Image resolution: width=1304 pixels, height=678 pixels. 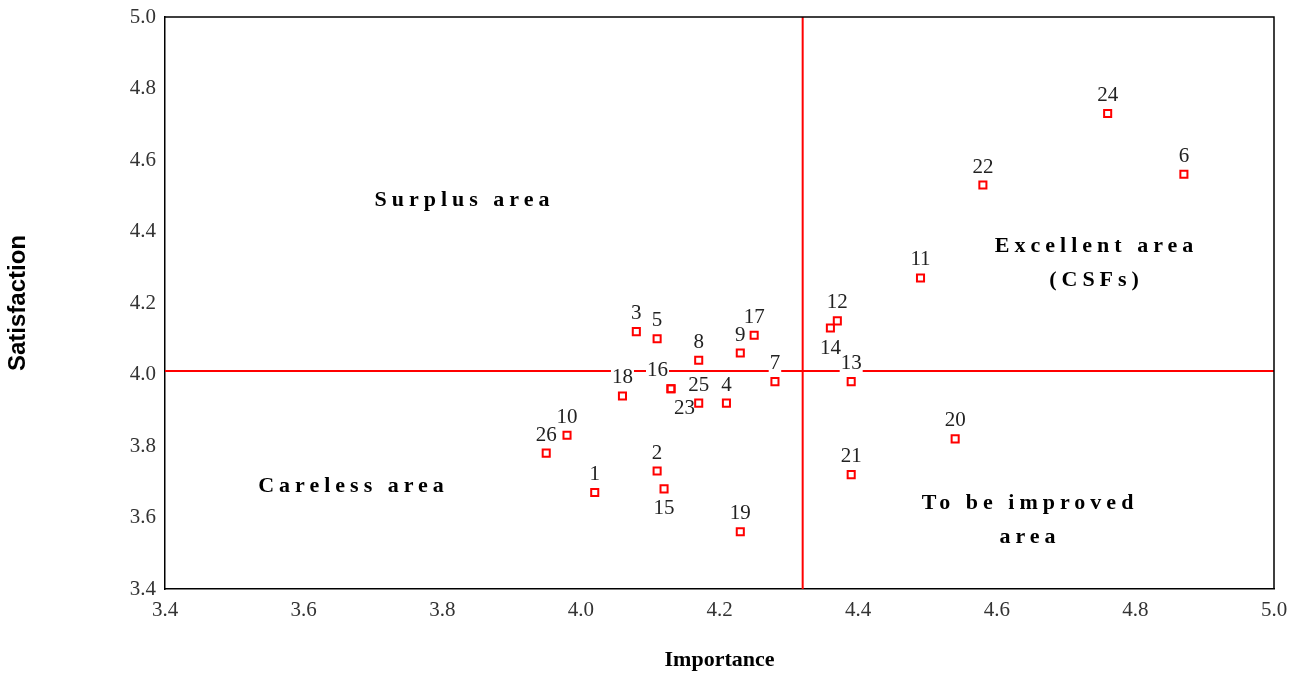 I want to click on annotation: 24, so click(x=1108, y=94).